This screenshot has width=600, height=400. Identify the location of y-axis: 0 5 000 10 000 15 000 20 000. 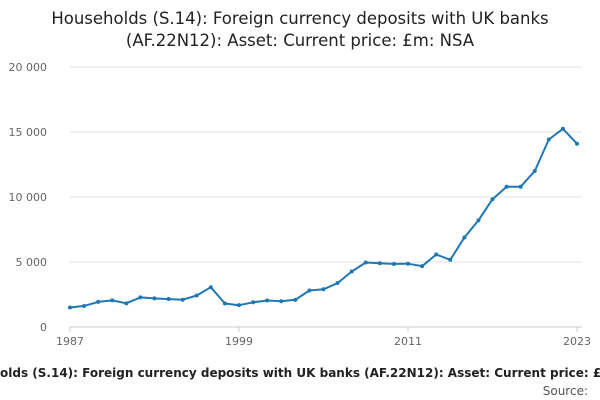
(28, 197).